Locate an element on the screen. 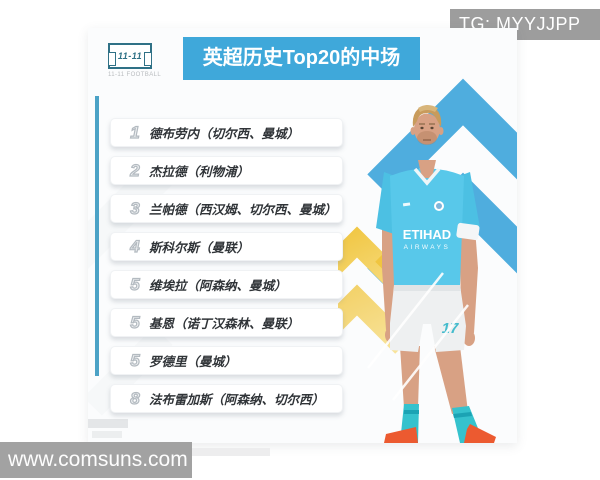 This screenshot has width=600, height=480. rank-number: 2 is located at coordinates (135, 170).